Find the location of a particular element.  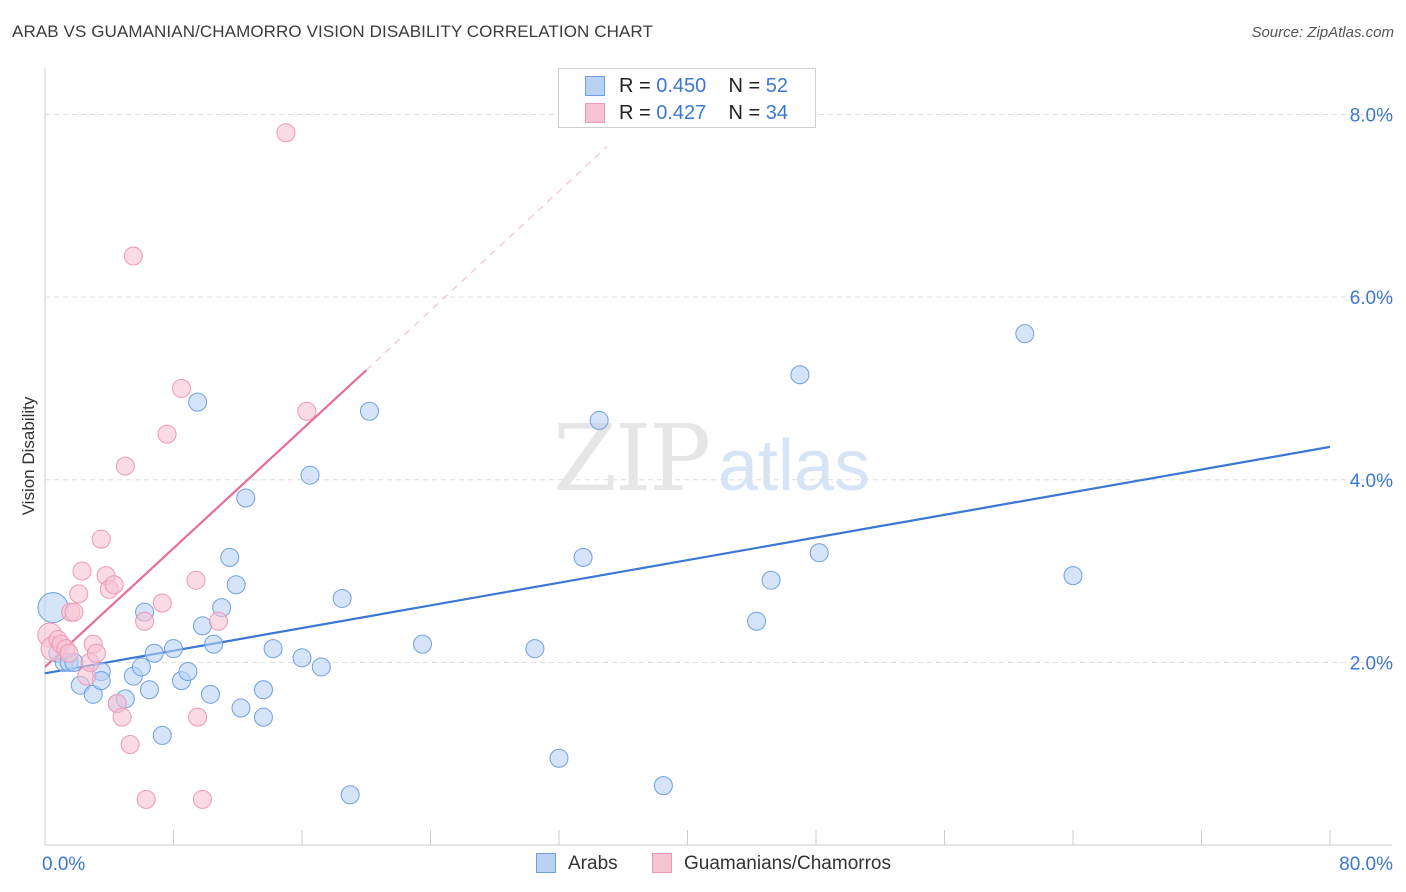

y-tick-label: 6.0% is located at coordinates (1371, 298).